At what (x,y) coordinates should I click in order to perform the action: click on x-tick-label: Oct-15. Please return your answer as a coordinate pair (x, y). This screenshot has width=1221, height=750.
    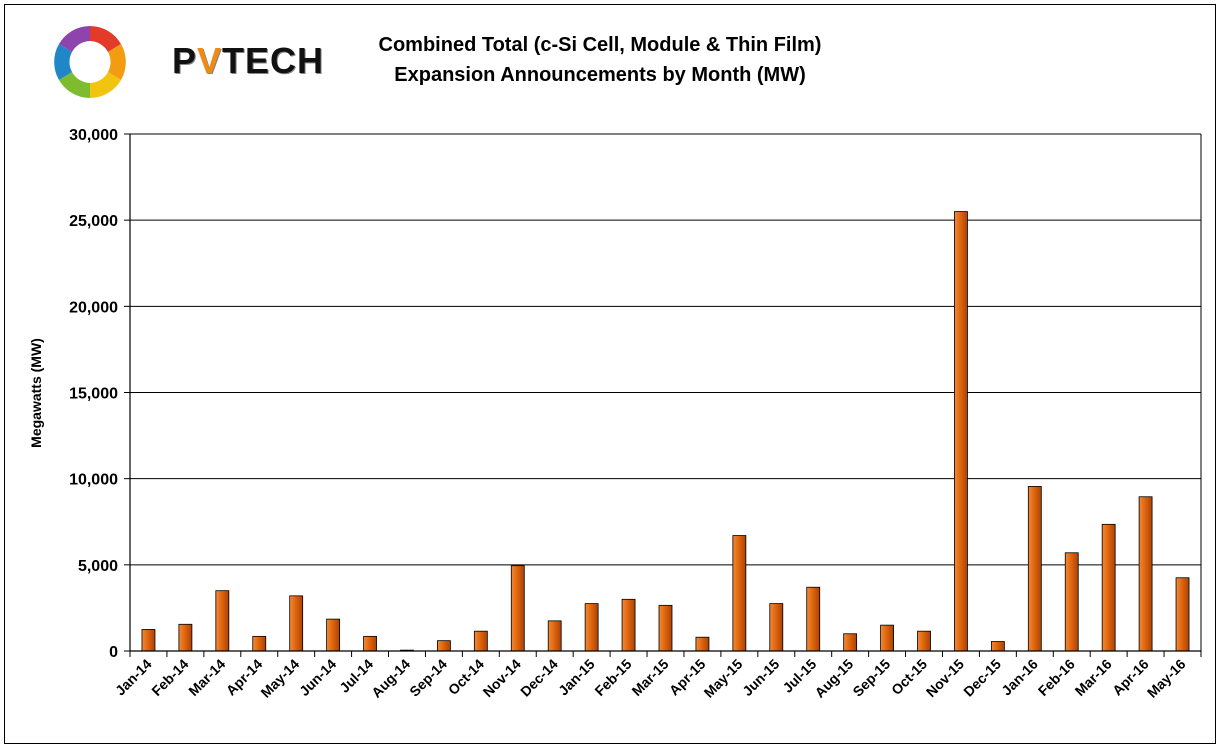
    Looking at the image, I should click on (909, 677).